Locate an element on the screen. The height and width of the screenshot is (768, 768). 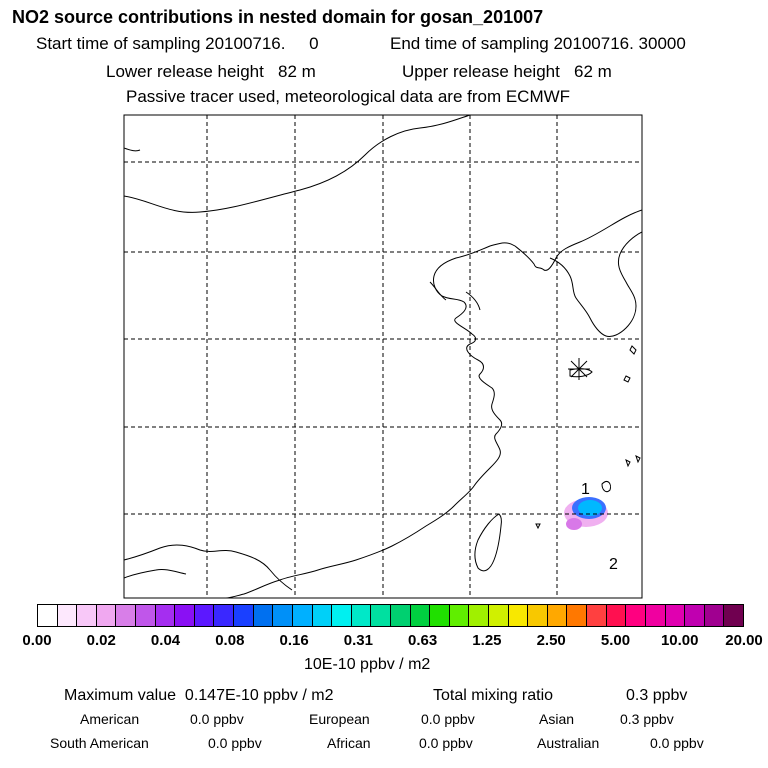
upper-release-height: Upper release height 62 m is located at coordinates (507, 71).